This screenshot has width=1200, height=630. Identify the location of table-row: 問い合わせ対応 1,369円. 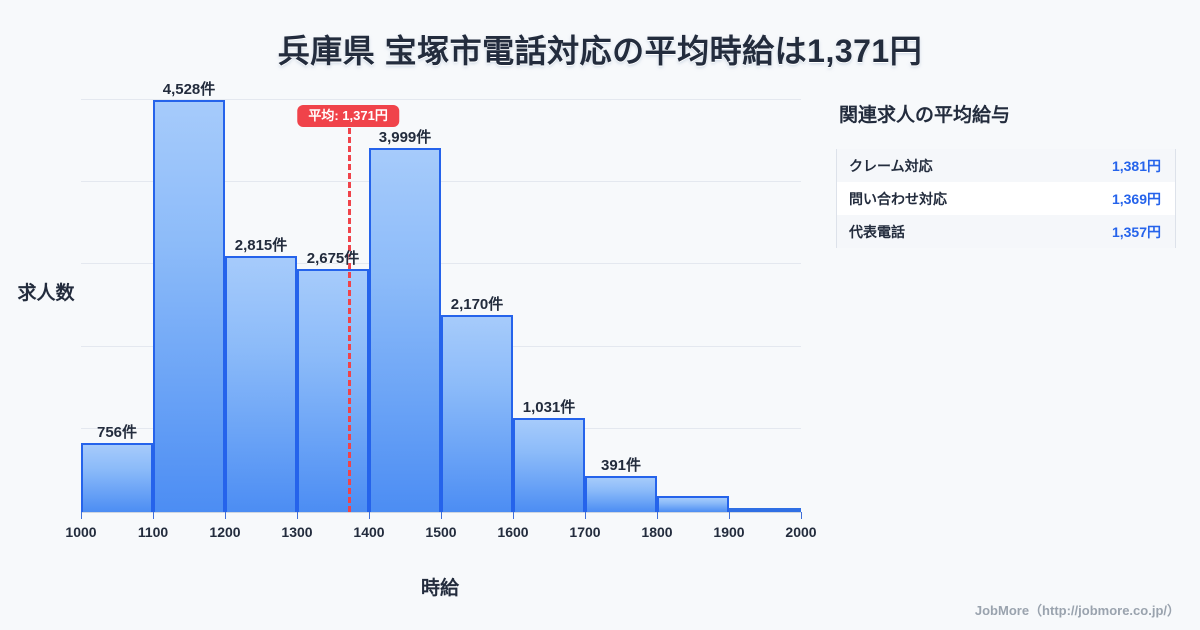
(1006, 198).